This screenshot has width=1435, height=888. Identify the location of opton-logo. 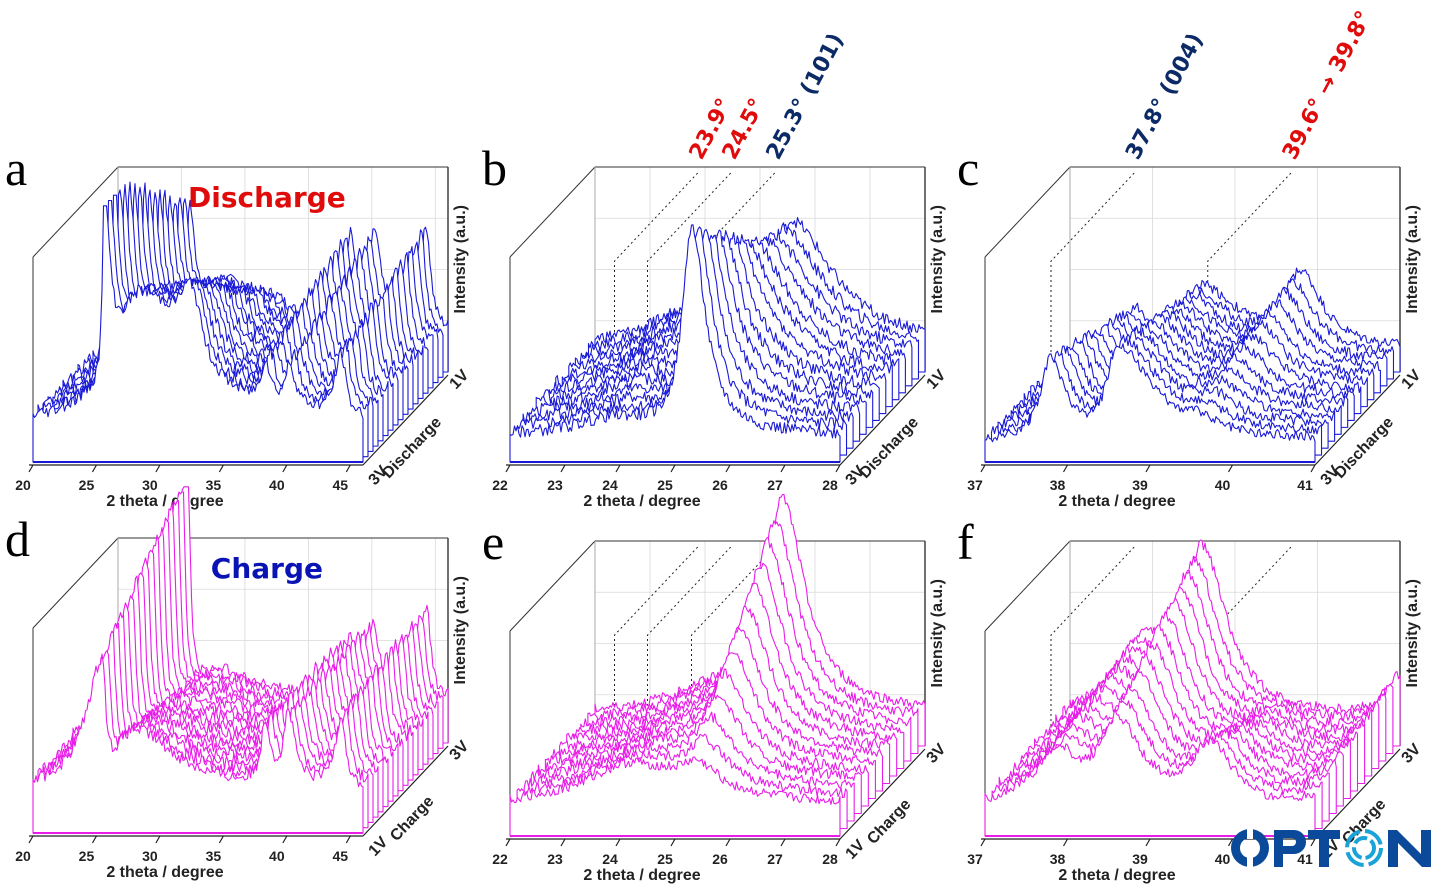
(1331, 848).